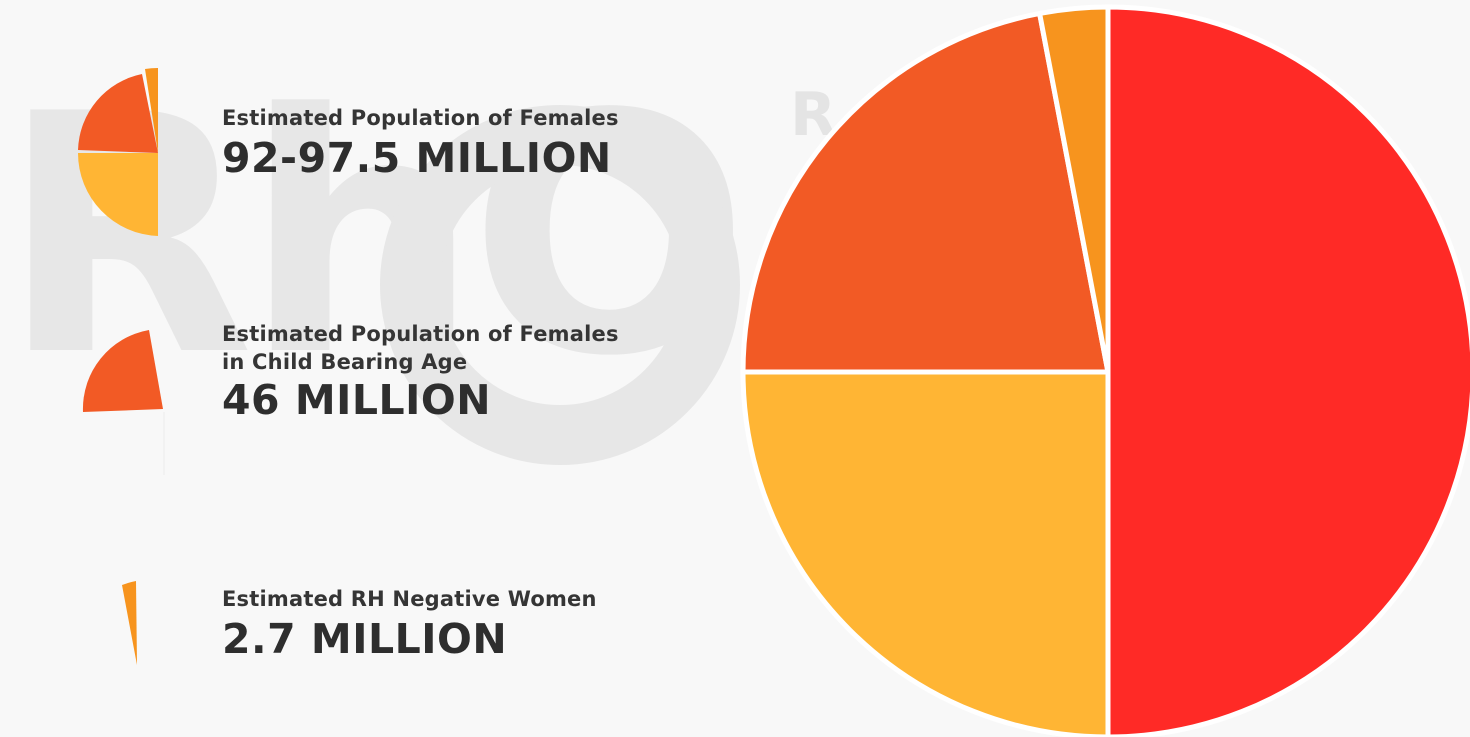 Image resolution: width=1470 pixels, height=737 pixels. Describe the element at coordinates (365, 639) in the screenshot. I see `legend-value: 2.7 MILLION` at that location.